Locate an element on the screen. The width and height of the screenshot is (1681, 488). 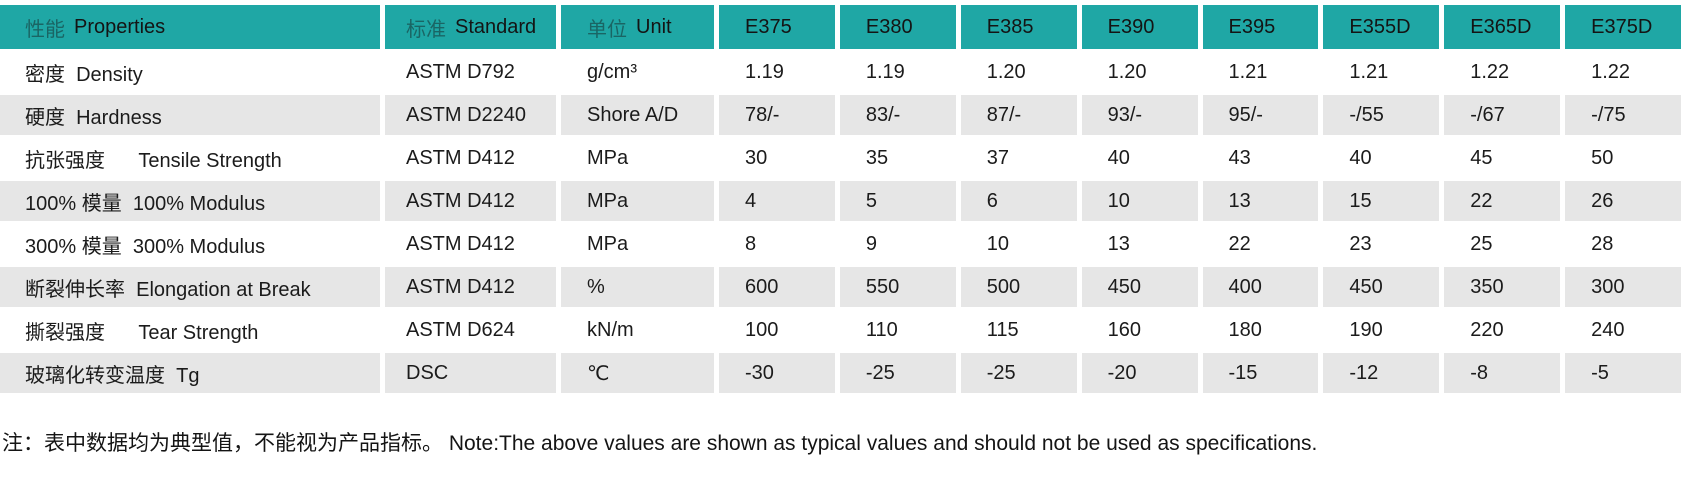
value-cell: 87/- is located at coordinates (1018, 115).